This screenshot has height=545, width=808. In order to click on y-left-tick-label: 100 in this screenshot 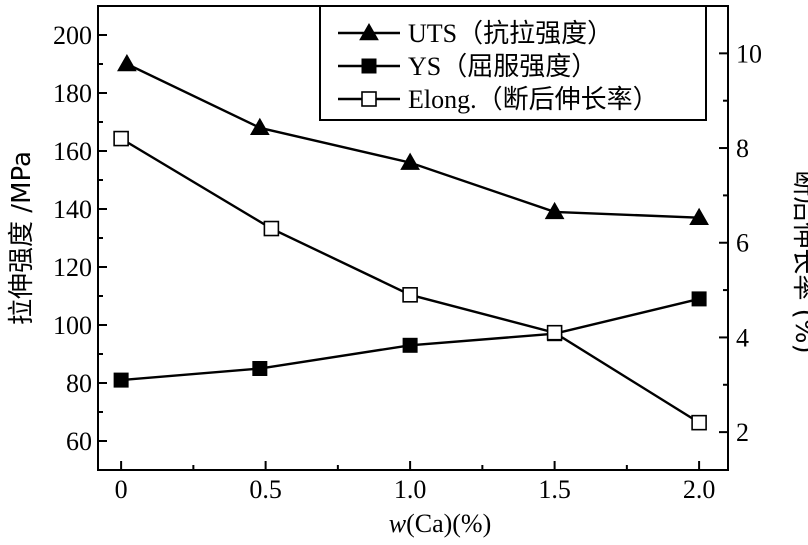, I will do `click(72, 325)`.